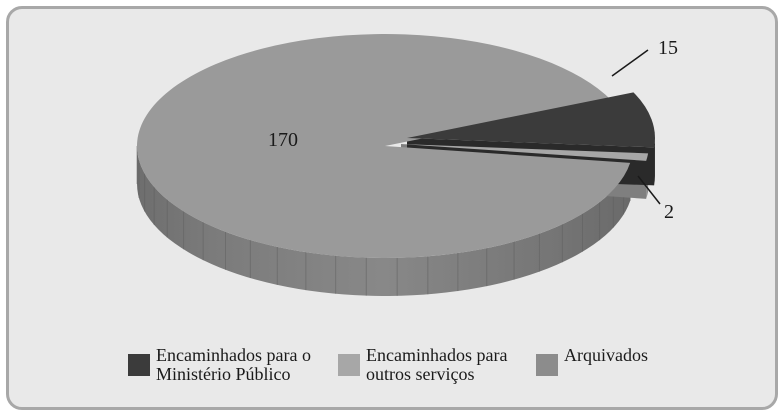  I want to click on legend-swatch-arquivados, so click(547, 365).